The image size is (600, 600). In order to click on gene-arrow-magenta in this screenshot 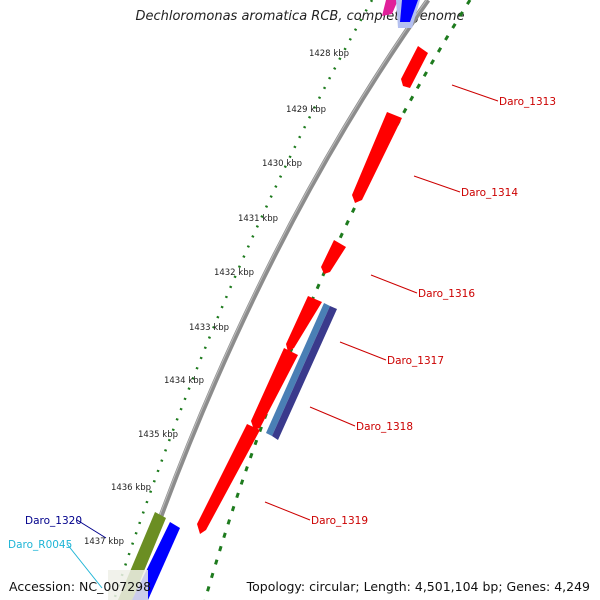, I will do `click(390, 8)`.